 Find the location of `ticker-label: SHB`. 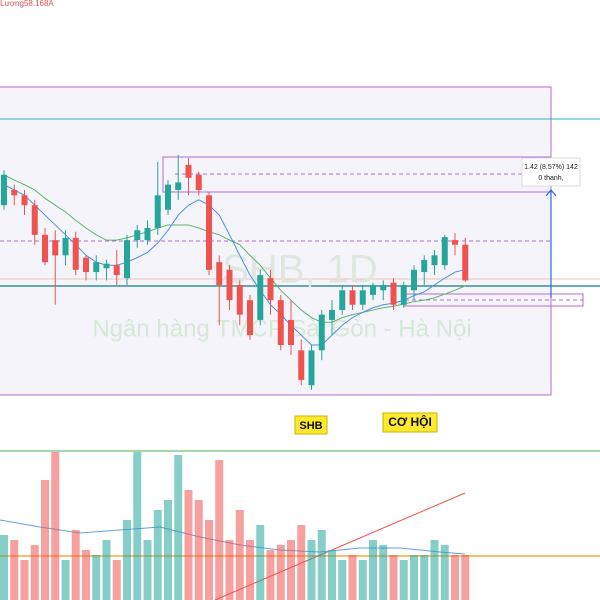

ticker-label: SHB is located at coordinates (310, 426).